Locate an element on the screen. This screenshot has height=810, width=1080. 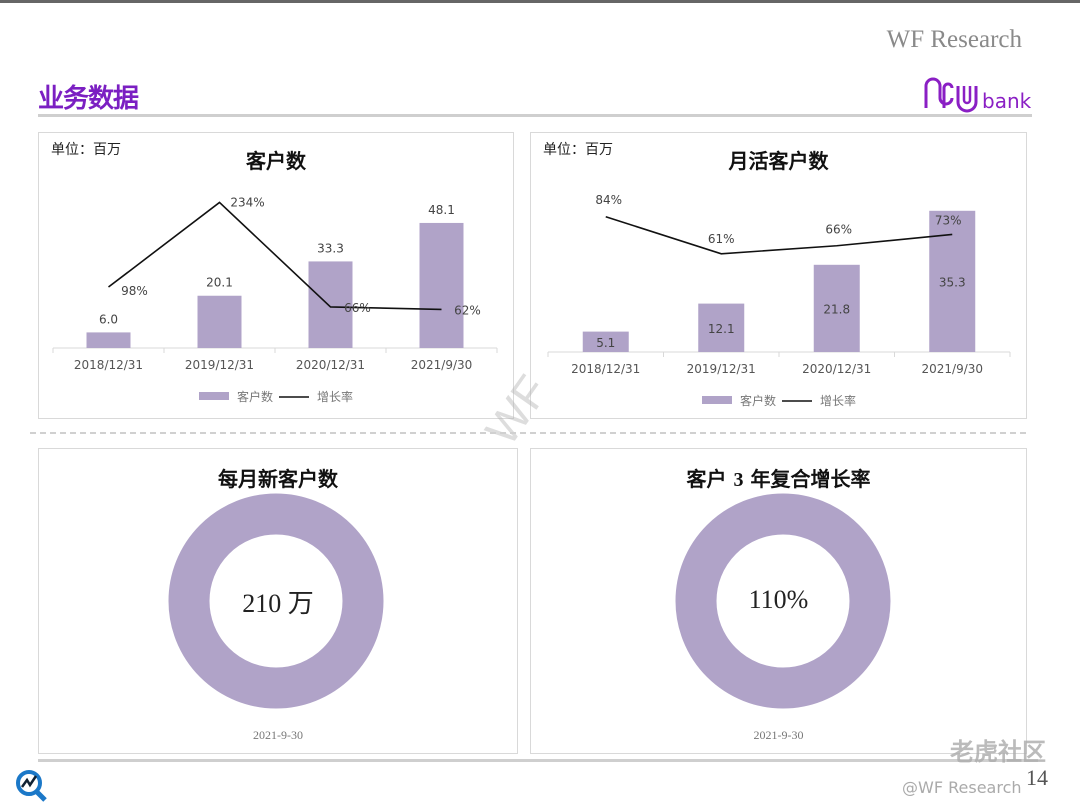
bar-label: 48.1 is located at coordinates (441, 210).